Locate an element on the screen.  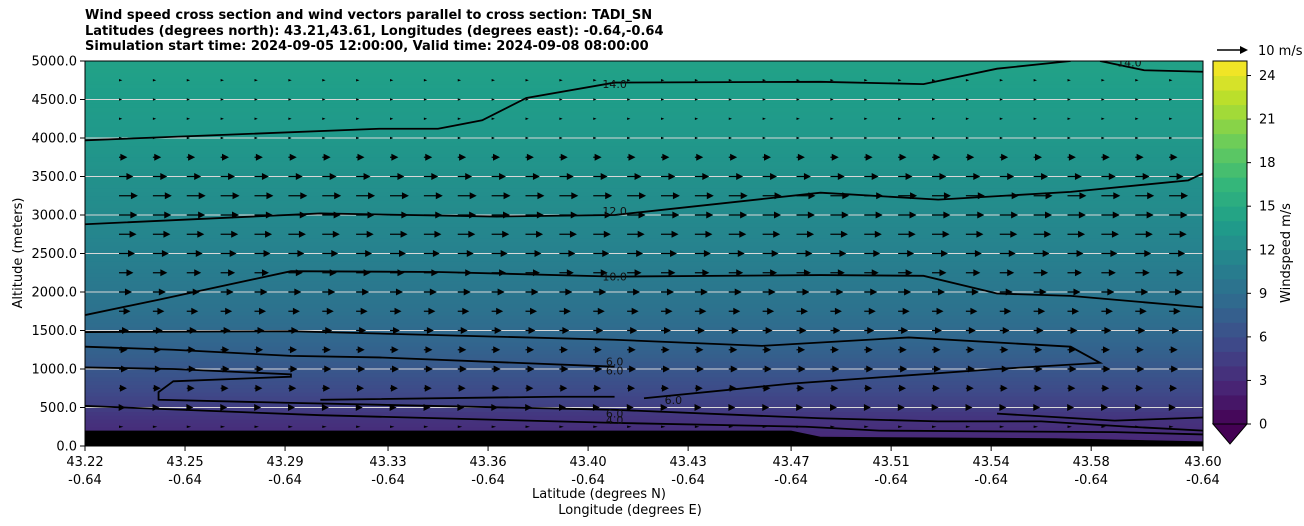
quiver-key-arrowhead is located at coordinates (1244, 50).